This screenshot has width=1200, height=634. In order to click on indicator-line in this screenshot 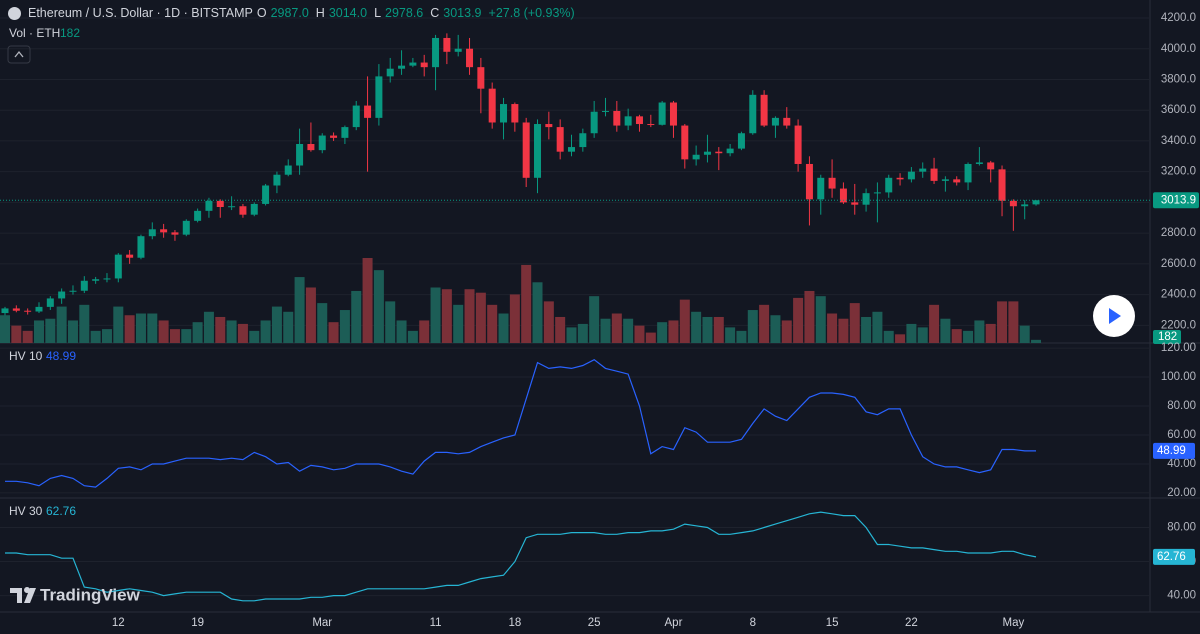, I will do `click(521, 556)`.